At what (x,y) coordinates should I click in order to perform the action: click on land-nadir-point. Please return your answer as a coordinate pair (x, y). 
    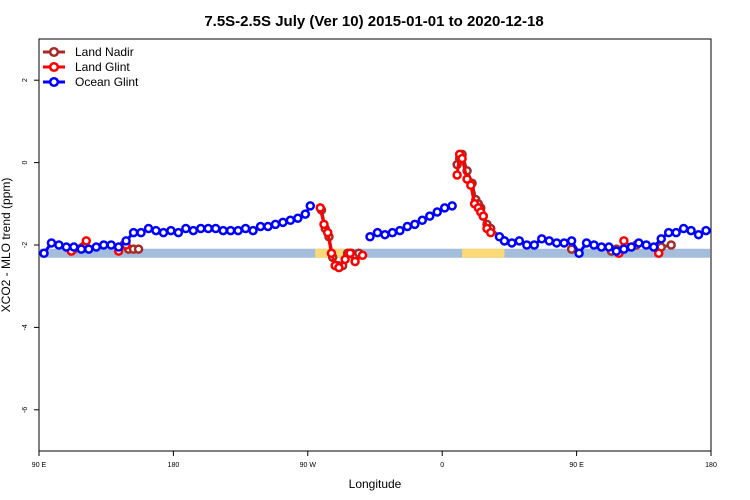
    Looking at the image, I should click on (138, 249).